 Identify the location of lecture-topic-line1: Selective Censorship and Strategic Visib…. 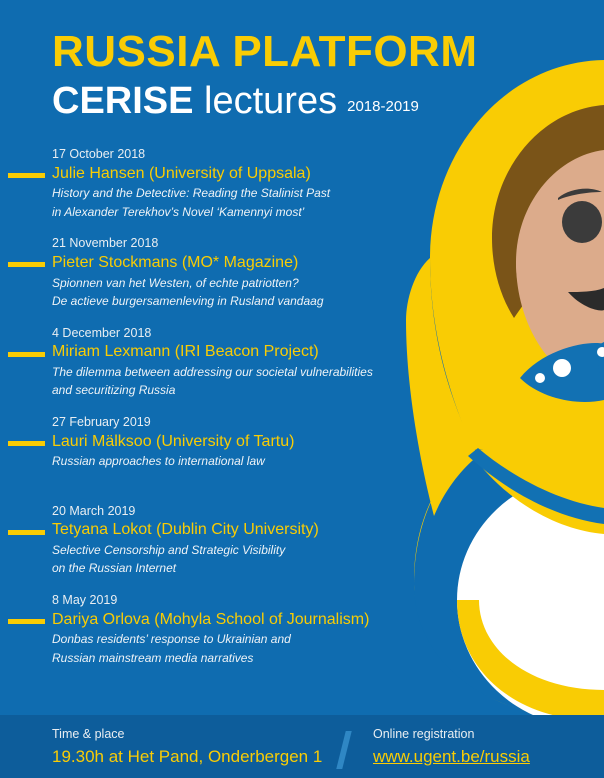
(169, 550).